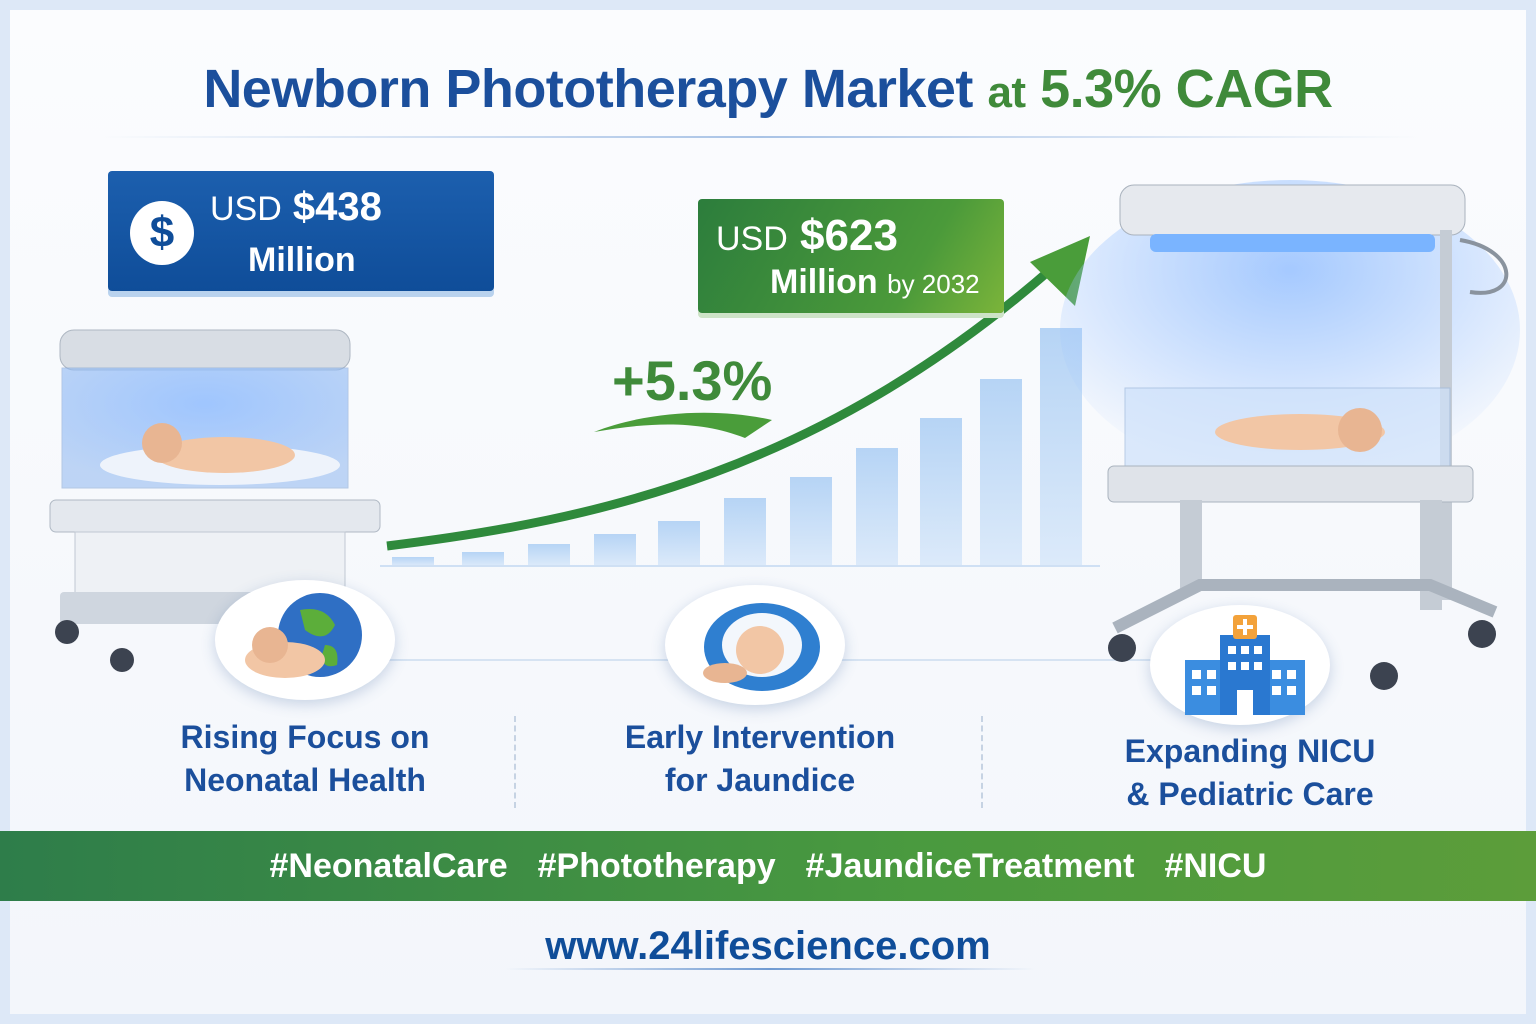  What do you see at coordinates (1215, 865) in the screenshot?
I see `hashtag: #NICU` at bounding box center [1215, 865].